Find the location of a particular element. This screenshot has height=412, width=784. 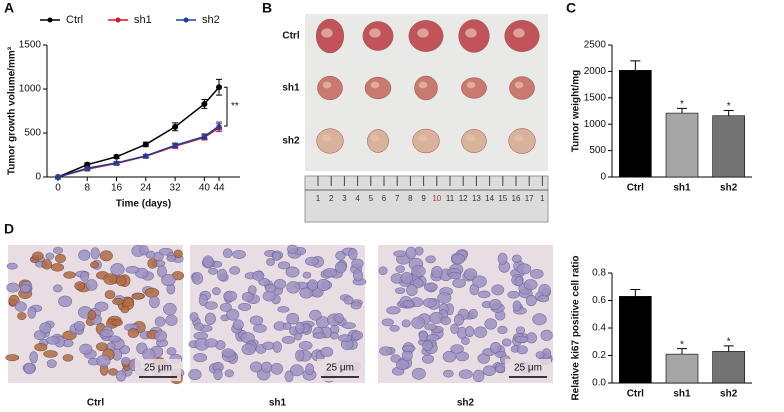

significance: ** is located at coordinates (235, 106).